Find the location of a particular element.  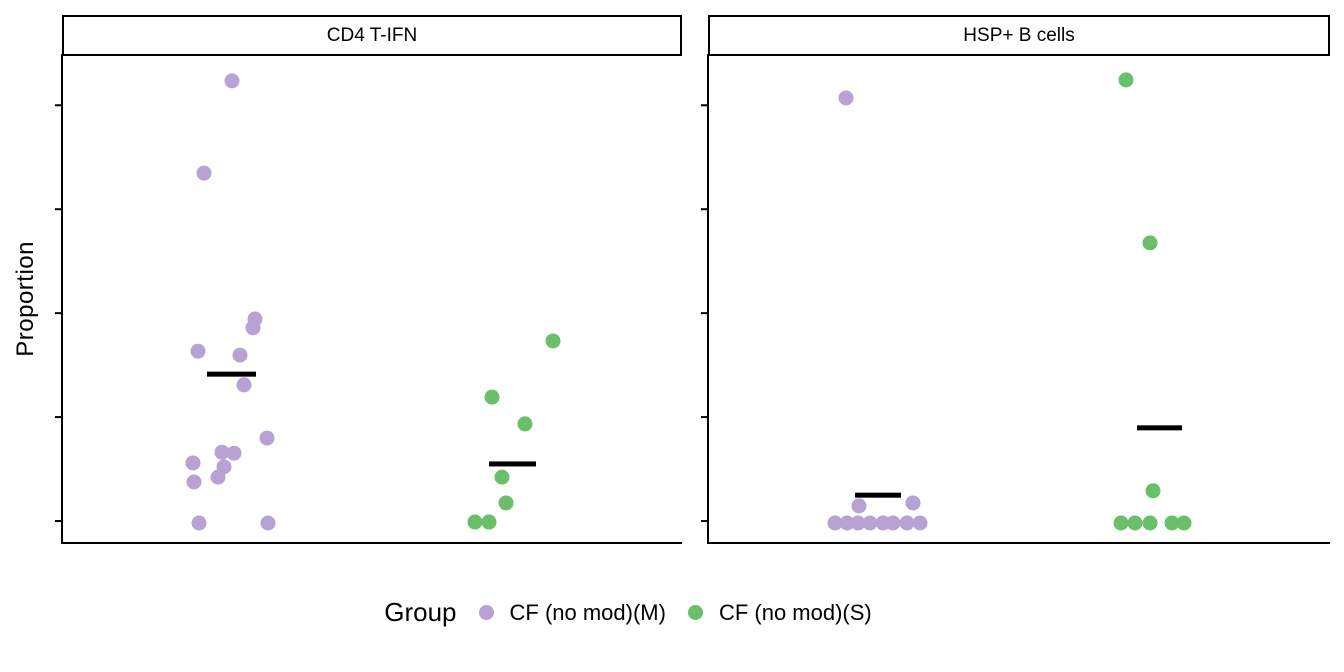

facet-strip-hsp-b-cells: HSP+ B cells is located at coordinates (1019, 35).